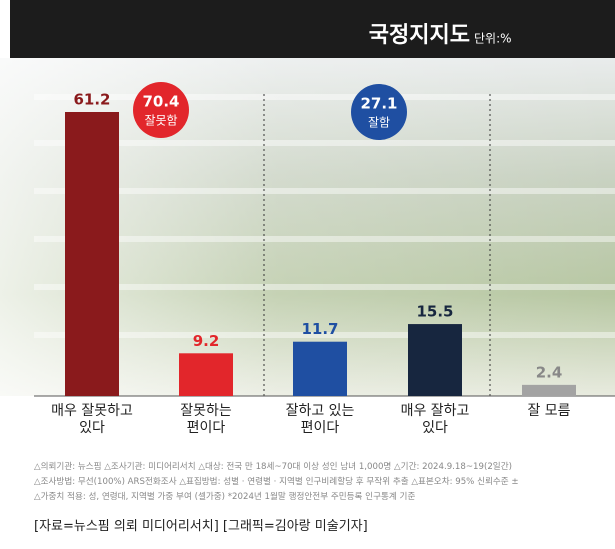 This screenshot has height=549, width=615. I want to click on x-tick-label: 잘하고 있는 편이다, so click(320, 419).